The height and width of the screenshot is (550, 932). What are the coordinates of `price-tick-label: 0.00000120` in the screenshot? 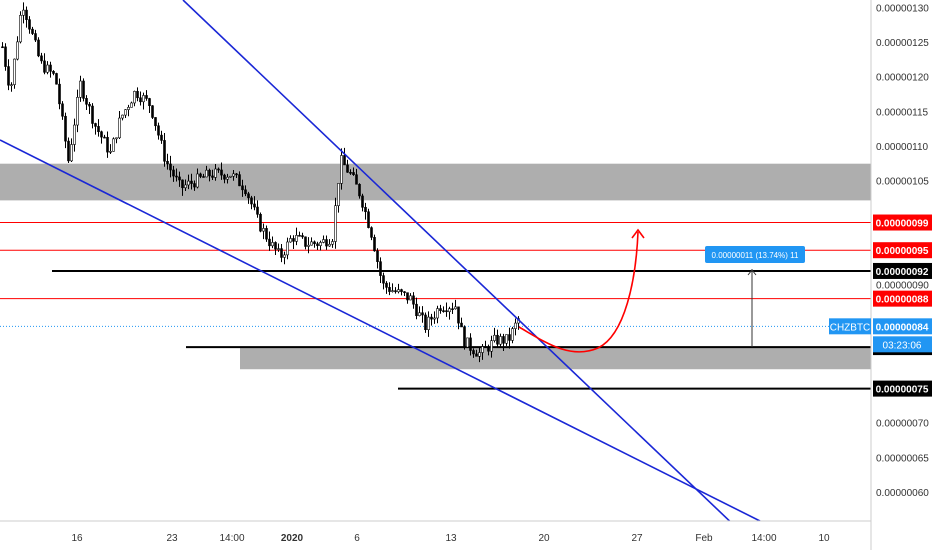 It's located at (902, 78).